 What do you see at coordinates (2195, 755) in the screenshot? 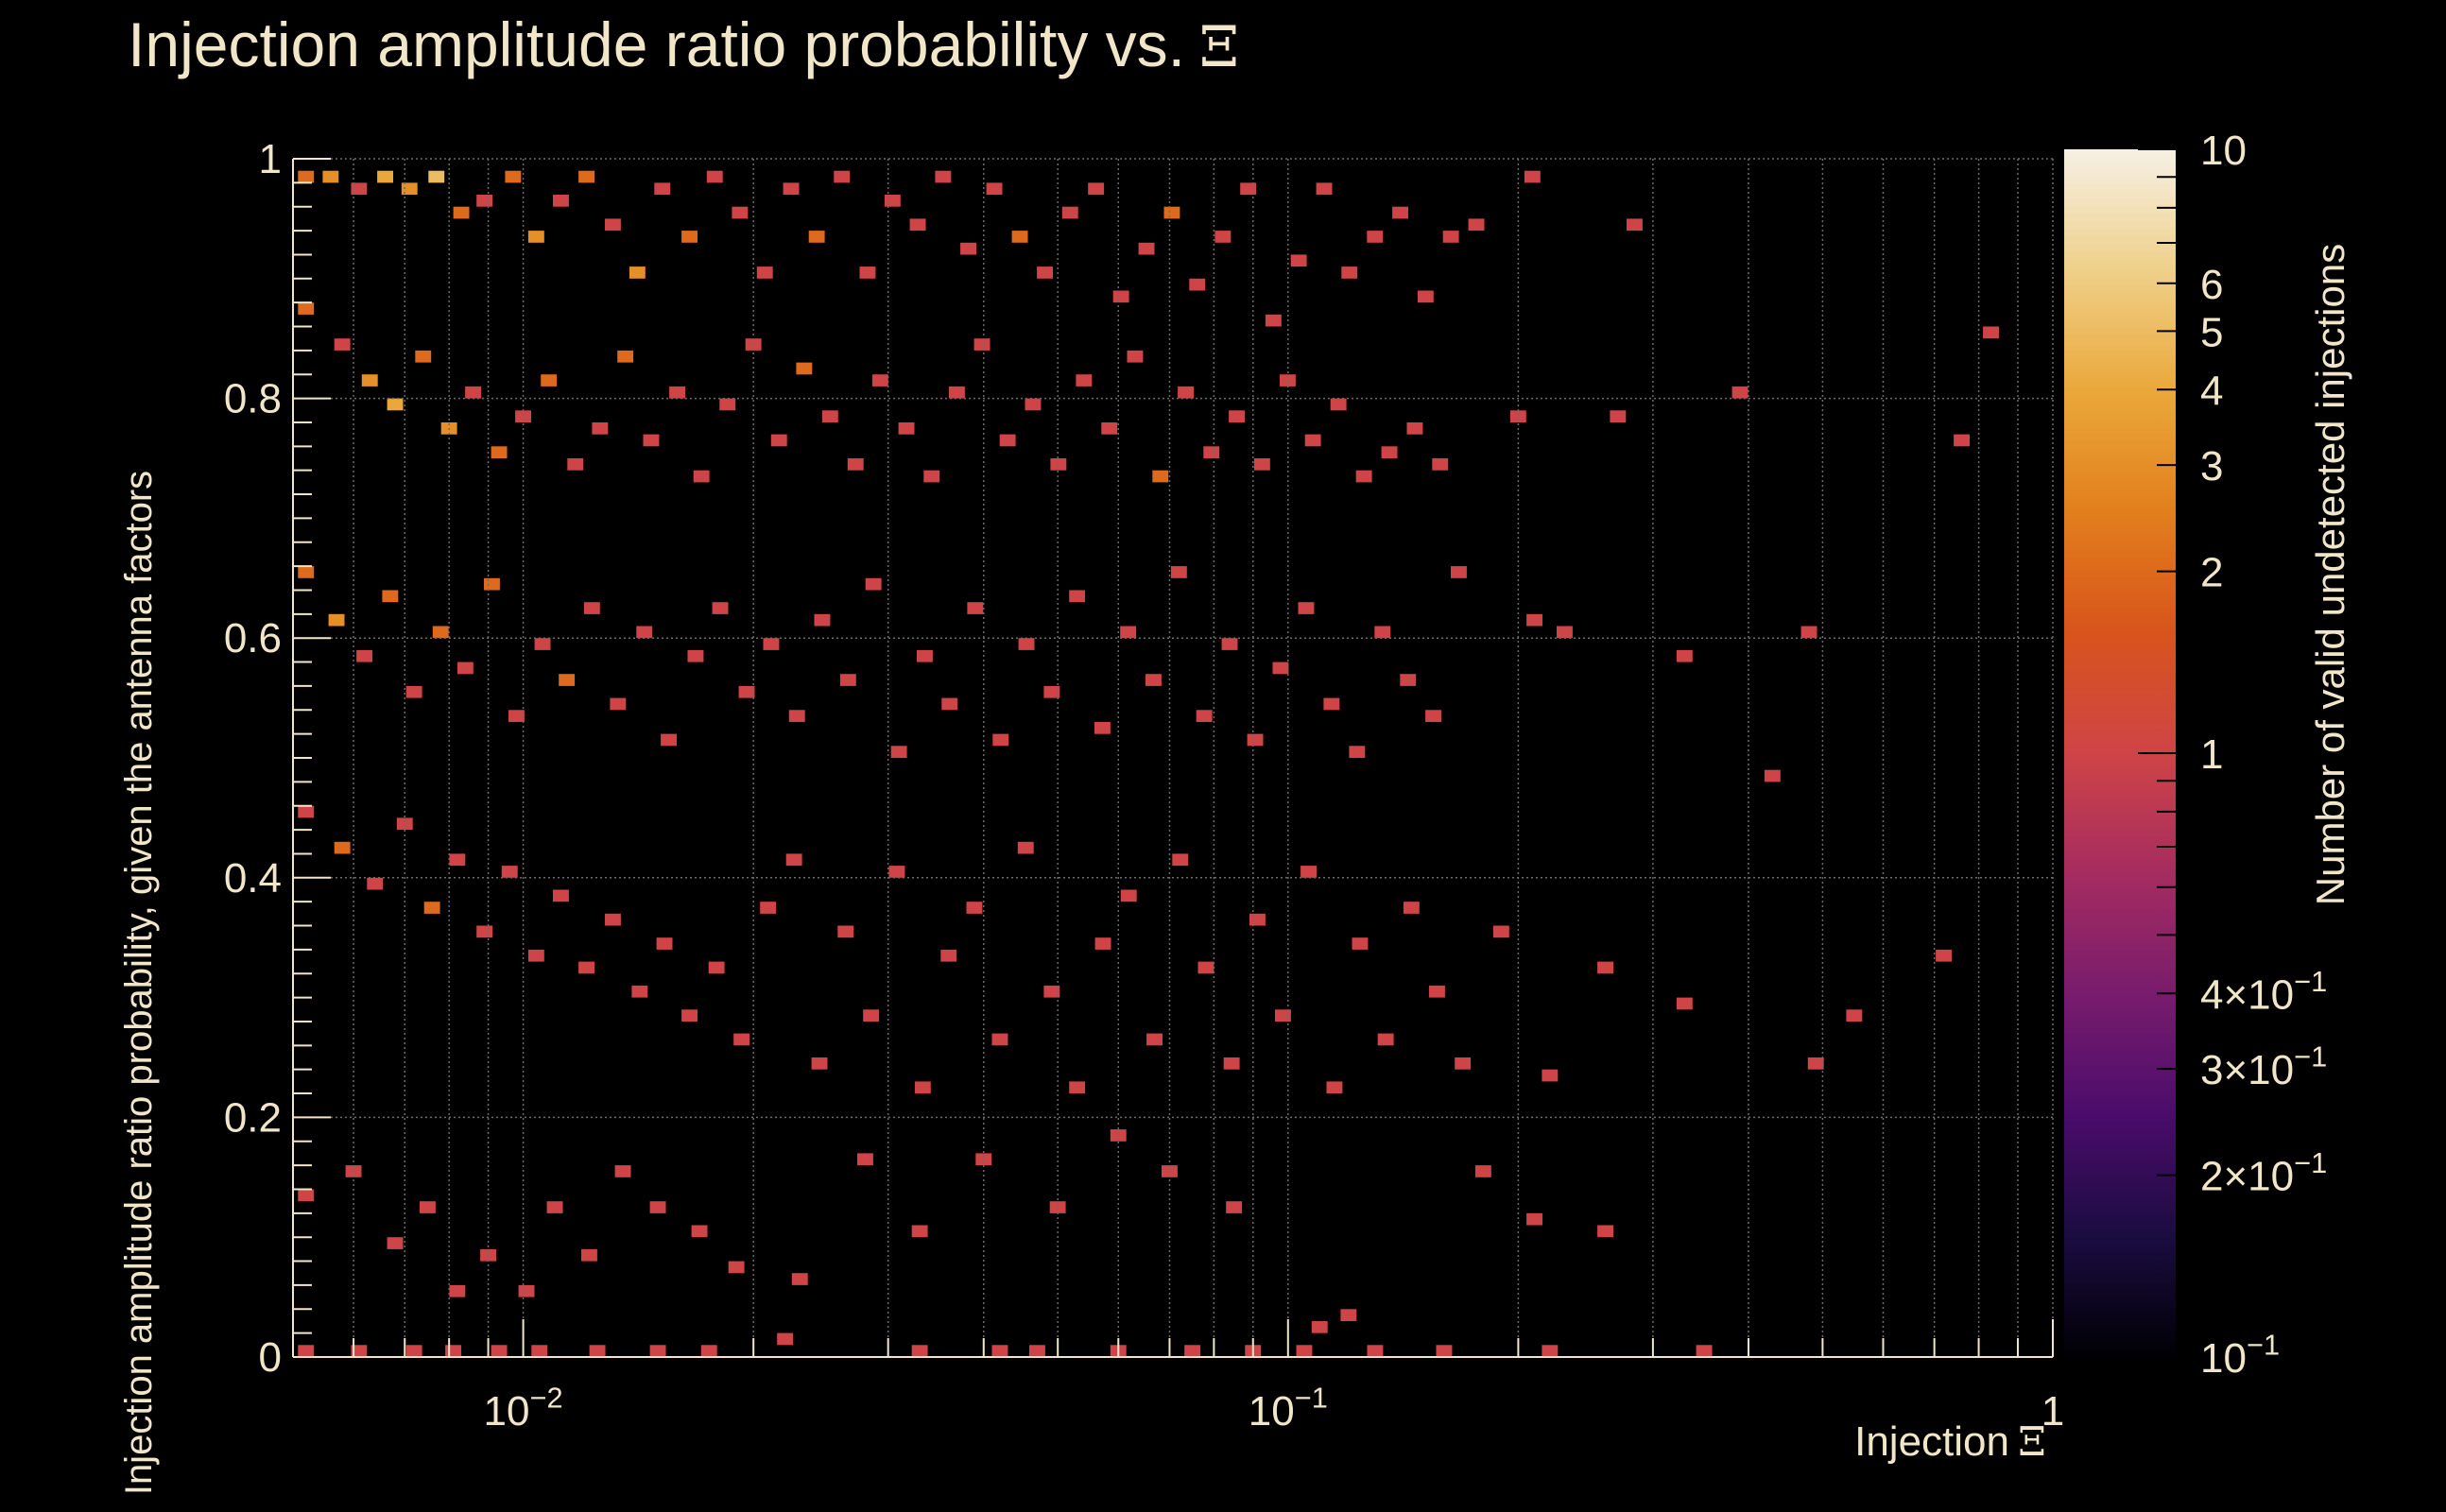
I see `colorbar: 10 65 4 3 2 1 4×10−1 3×10−1 2×10−1 10−1` at bounding box center [2195, 755].